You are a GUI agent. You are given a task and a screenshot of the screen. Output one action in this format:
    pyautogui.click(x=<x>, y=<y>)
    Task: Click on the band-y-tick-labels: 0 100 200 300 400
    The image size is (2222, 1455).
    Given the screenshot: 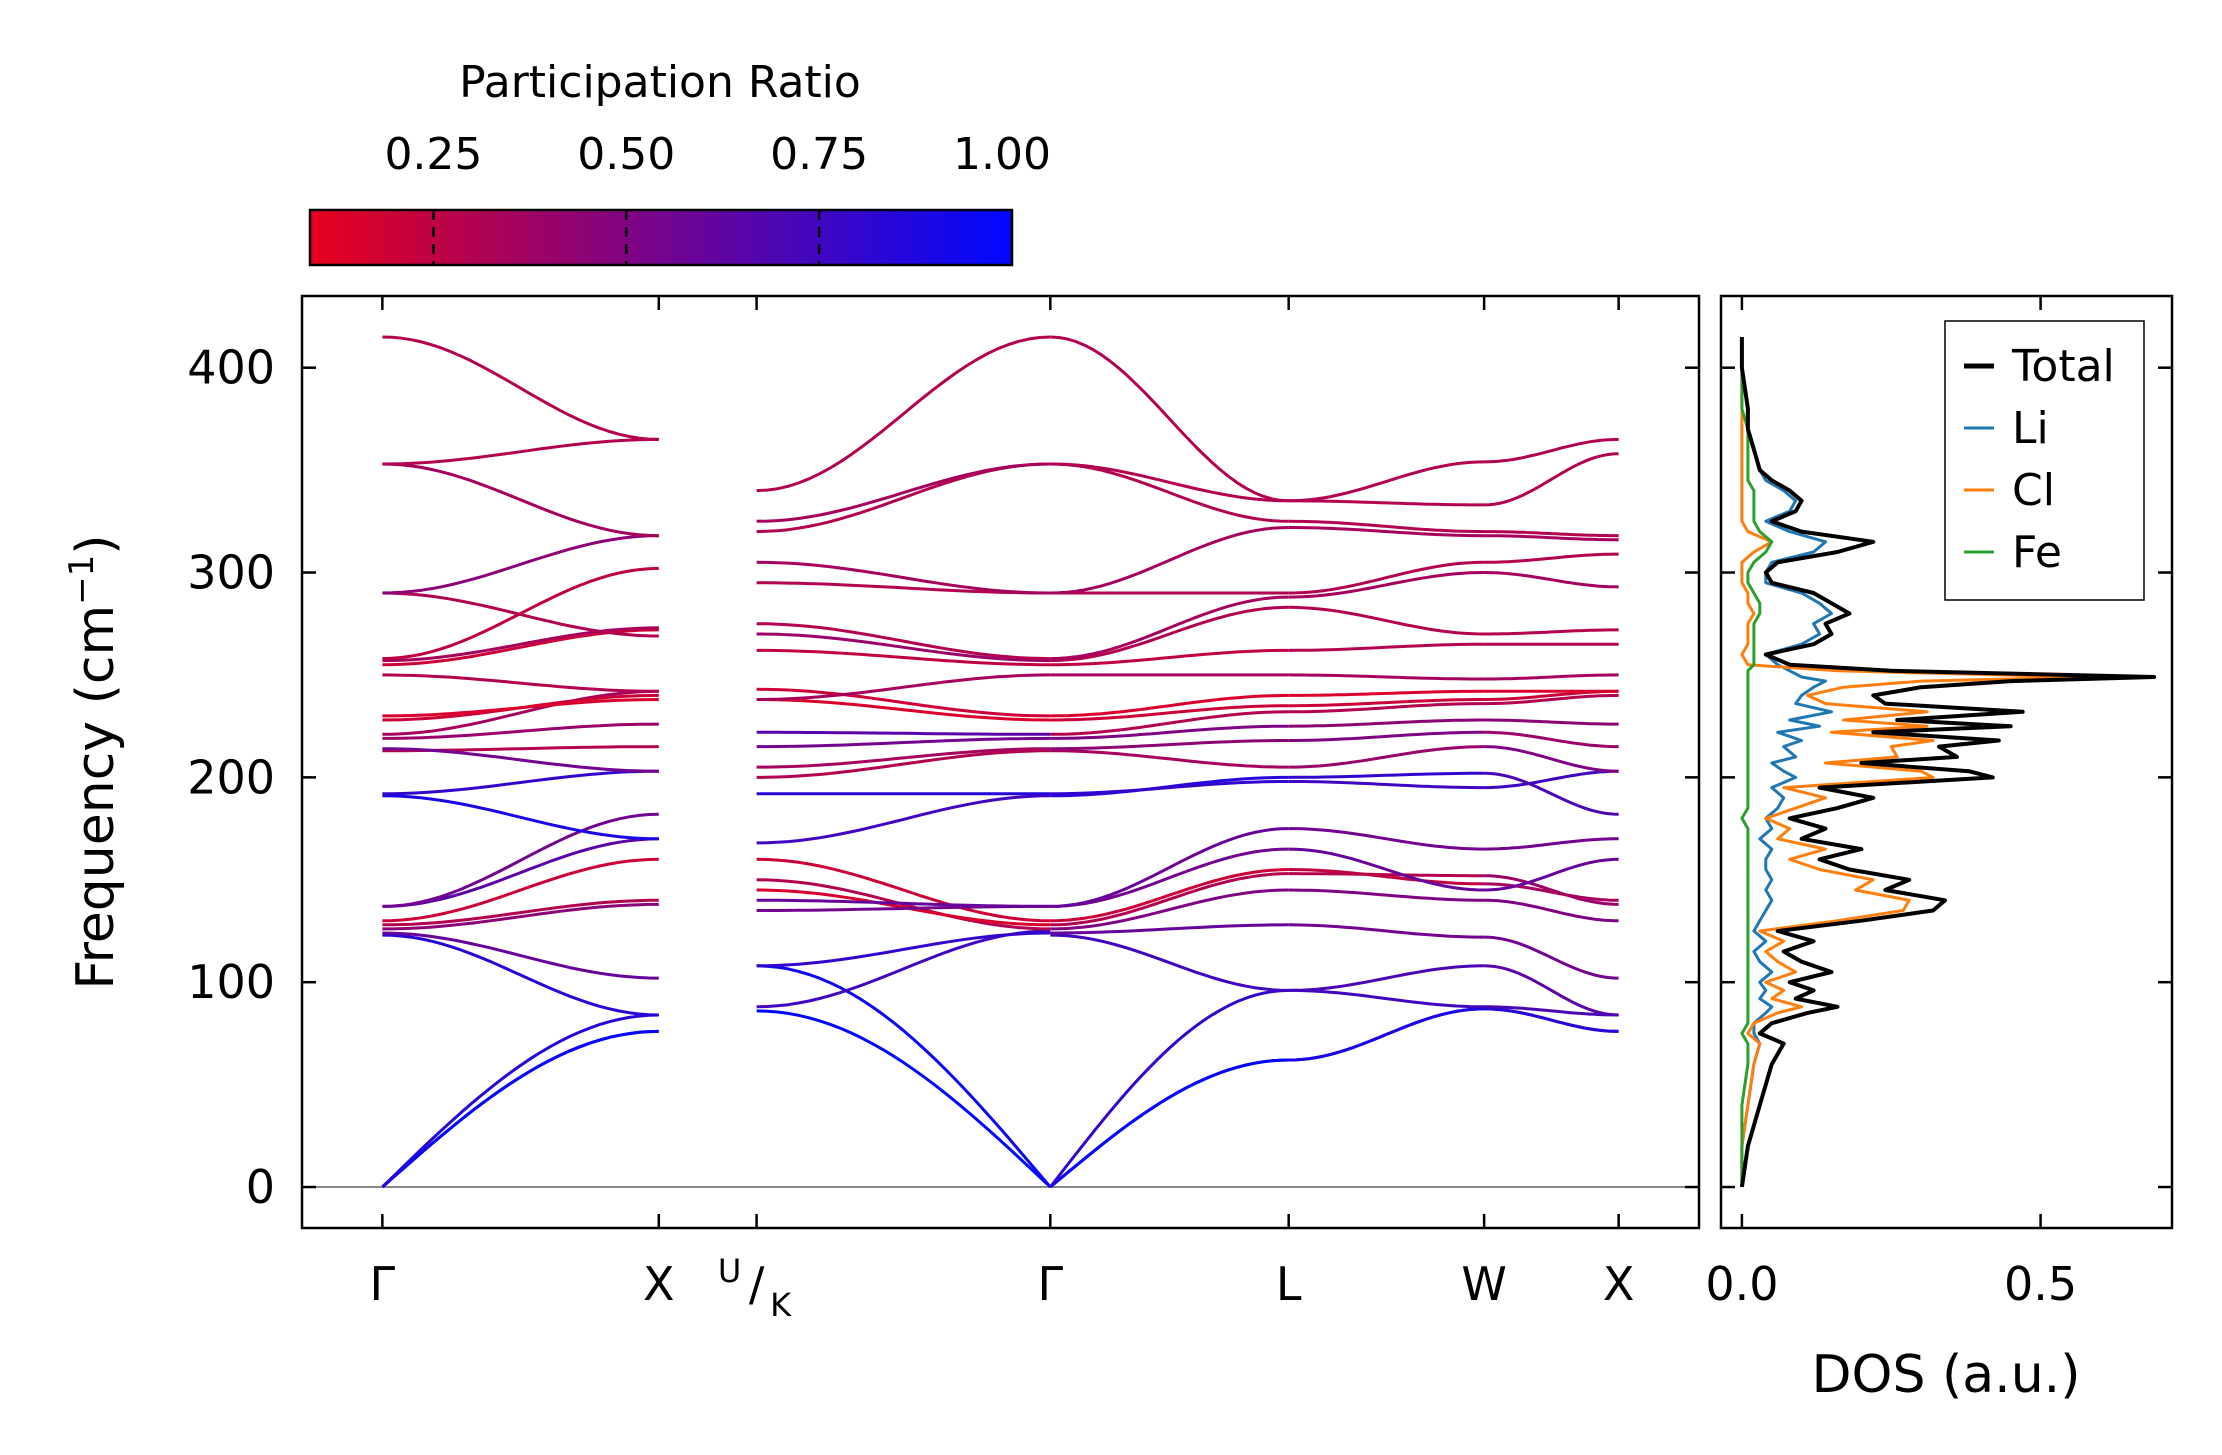 What is the action you would take?
    pyautogui.click(x=231, y=777)
    